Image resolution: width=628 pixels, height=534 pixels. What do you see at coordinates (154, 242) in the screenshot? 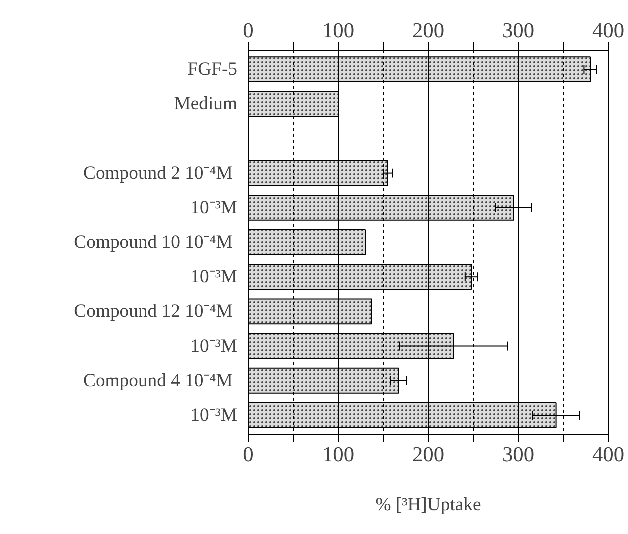
I see `y-tick-label: Compound 10 10⁻⁴M` at bounding box center [154, 242].